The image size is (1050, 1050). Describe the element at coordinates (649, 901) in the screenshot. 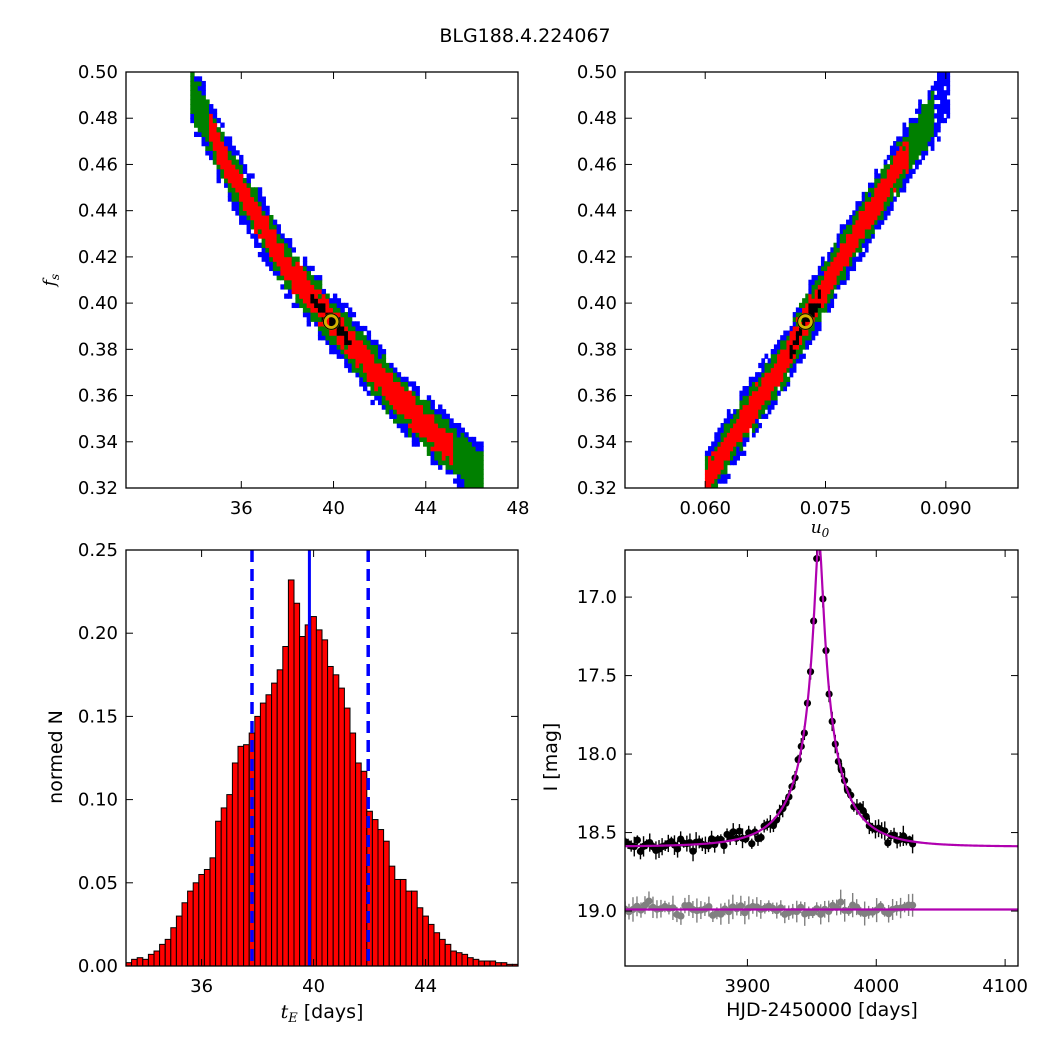

I see `br-residual-point` at that location.